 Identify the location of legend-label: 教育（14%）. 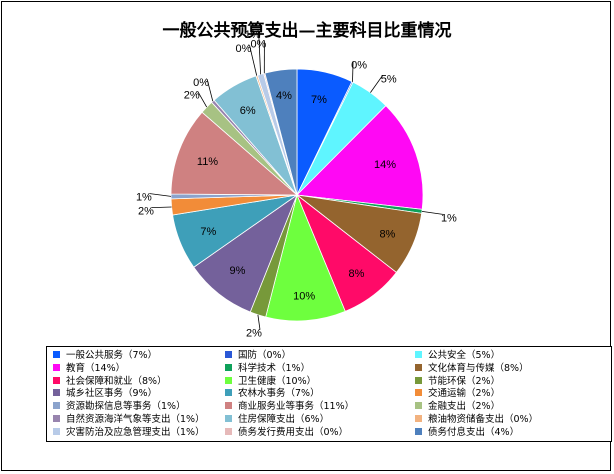
(96, 368).